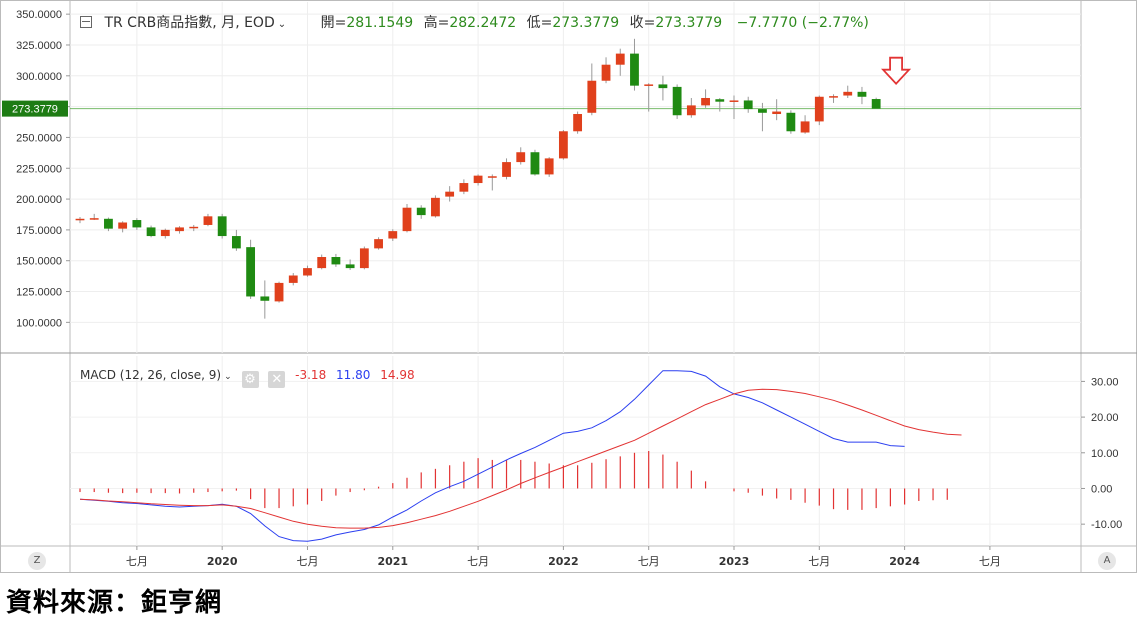  What do you see at coordinates (392, 561) in the screenshot?
I see `time-tick-label: 2021` at bounding box center [392, 561].